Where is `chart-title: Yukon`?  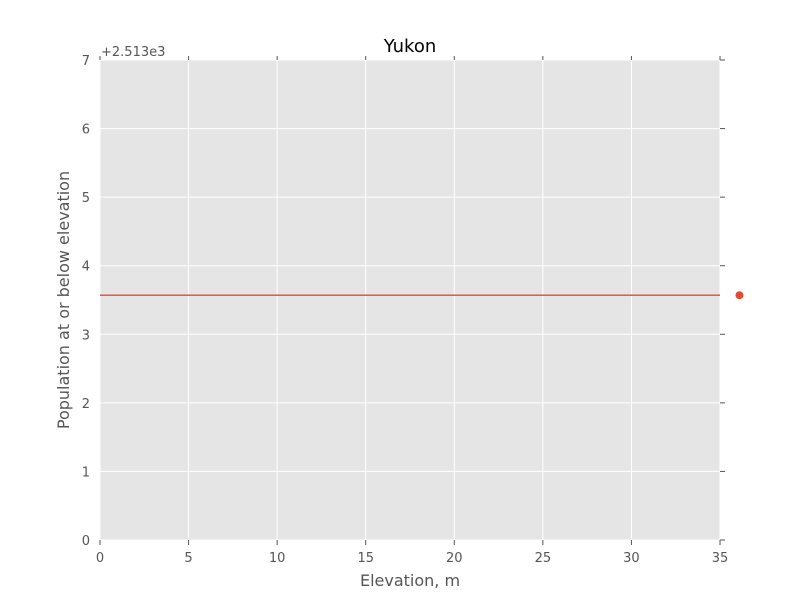
chart-title: Yukon is located at coordinates (410, 46).